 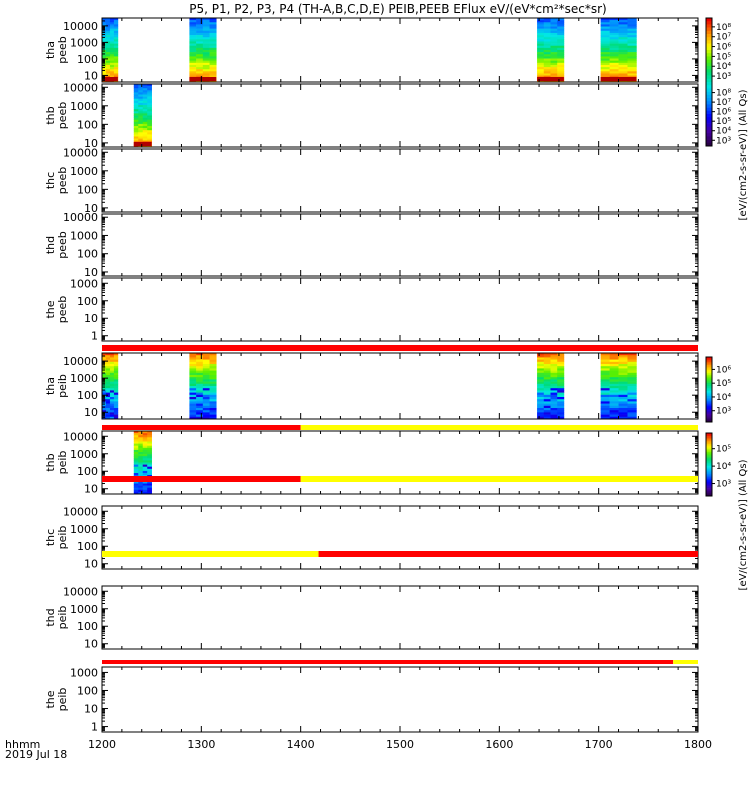 I want to click on y-tick-label-tha-peib: 1000, so click(x=84, y=378).